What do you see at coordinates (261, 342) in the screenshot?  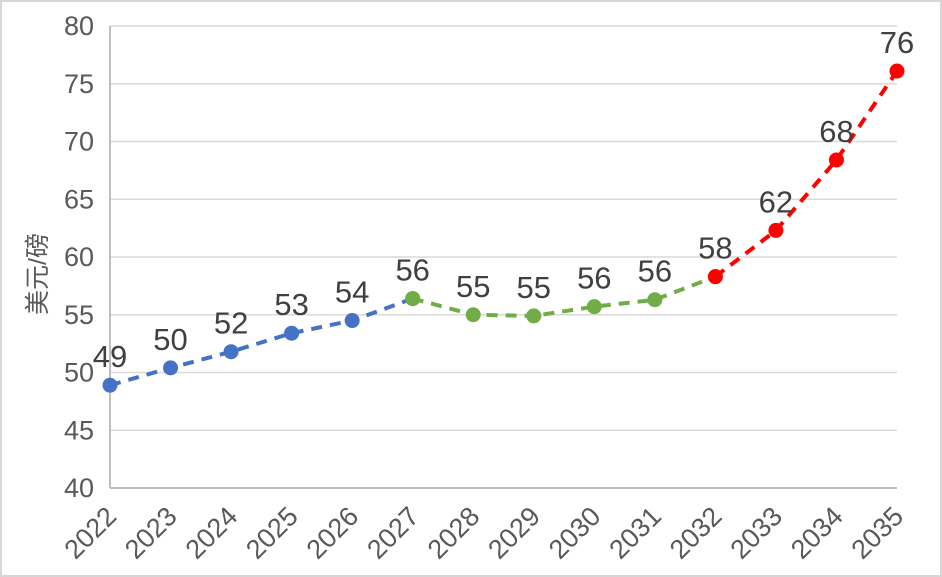 I see `series-line-segment-blue` at bounding box center [261, 342].